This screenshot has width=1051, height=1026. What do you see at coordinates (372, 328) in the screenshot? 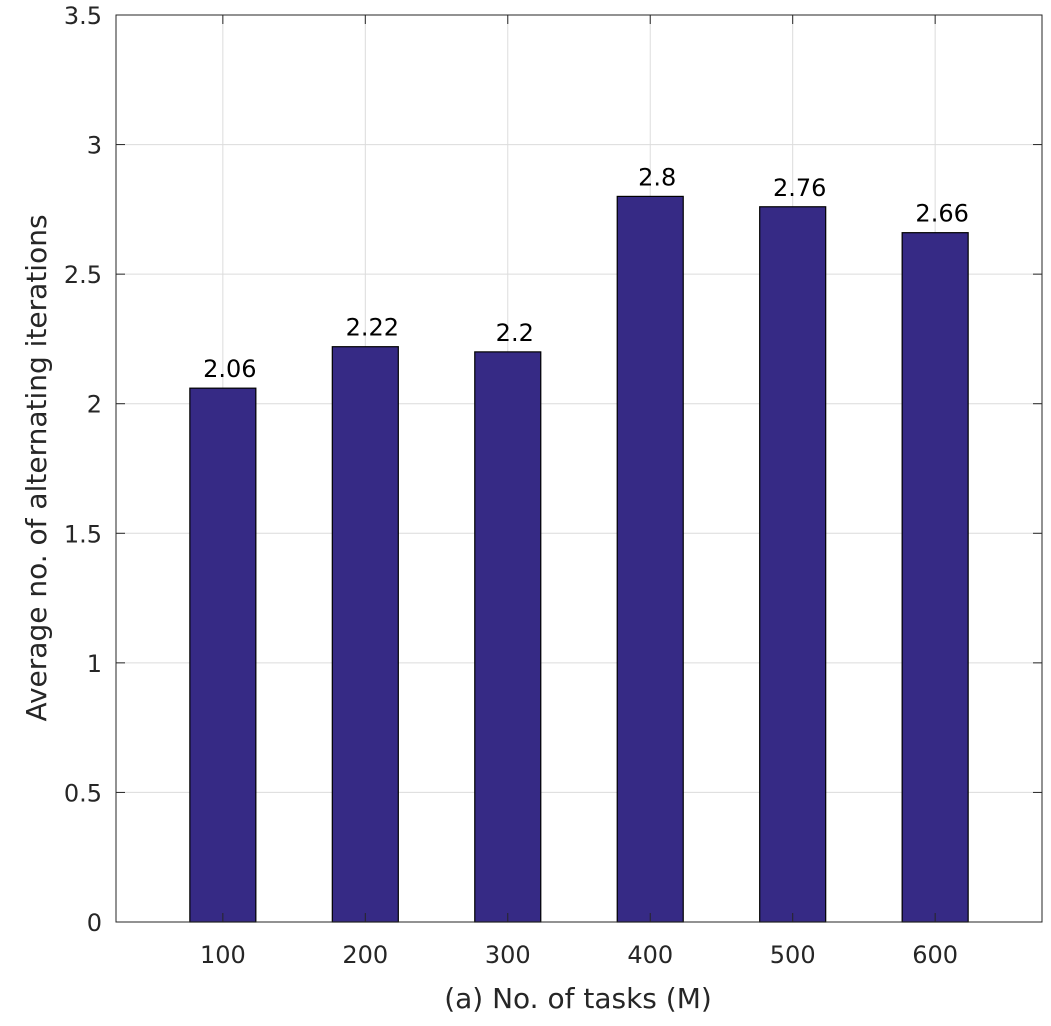
I see `data-label-200: 2.22` at bounding box center [372, 328].